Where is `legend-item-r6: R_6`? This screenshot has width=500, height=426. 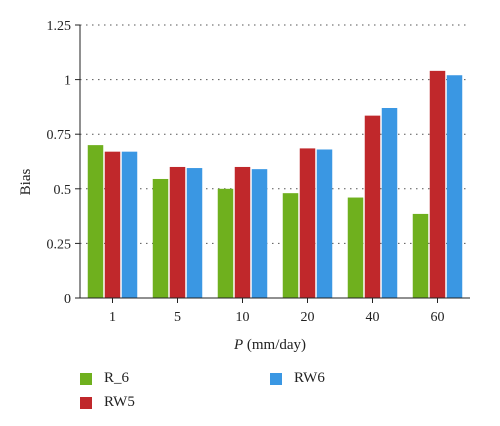
legend-item-r6: R_6 is located at coordinates (104, 378).